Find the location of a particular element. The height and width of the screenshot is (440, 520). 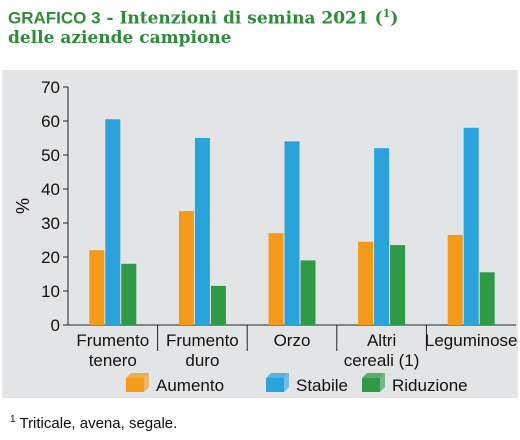

legend-swatch-stabile is located at coordinates (275, 385).